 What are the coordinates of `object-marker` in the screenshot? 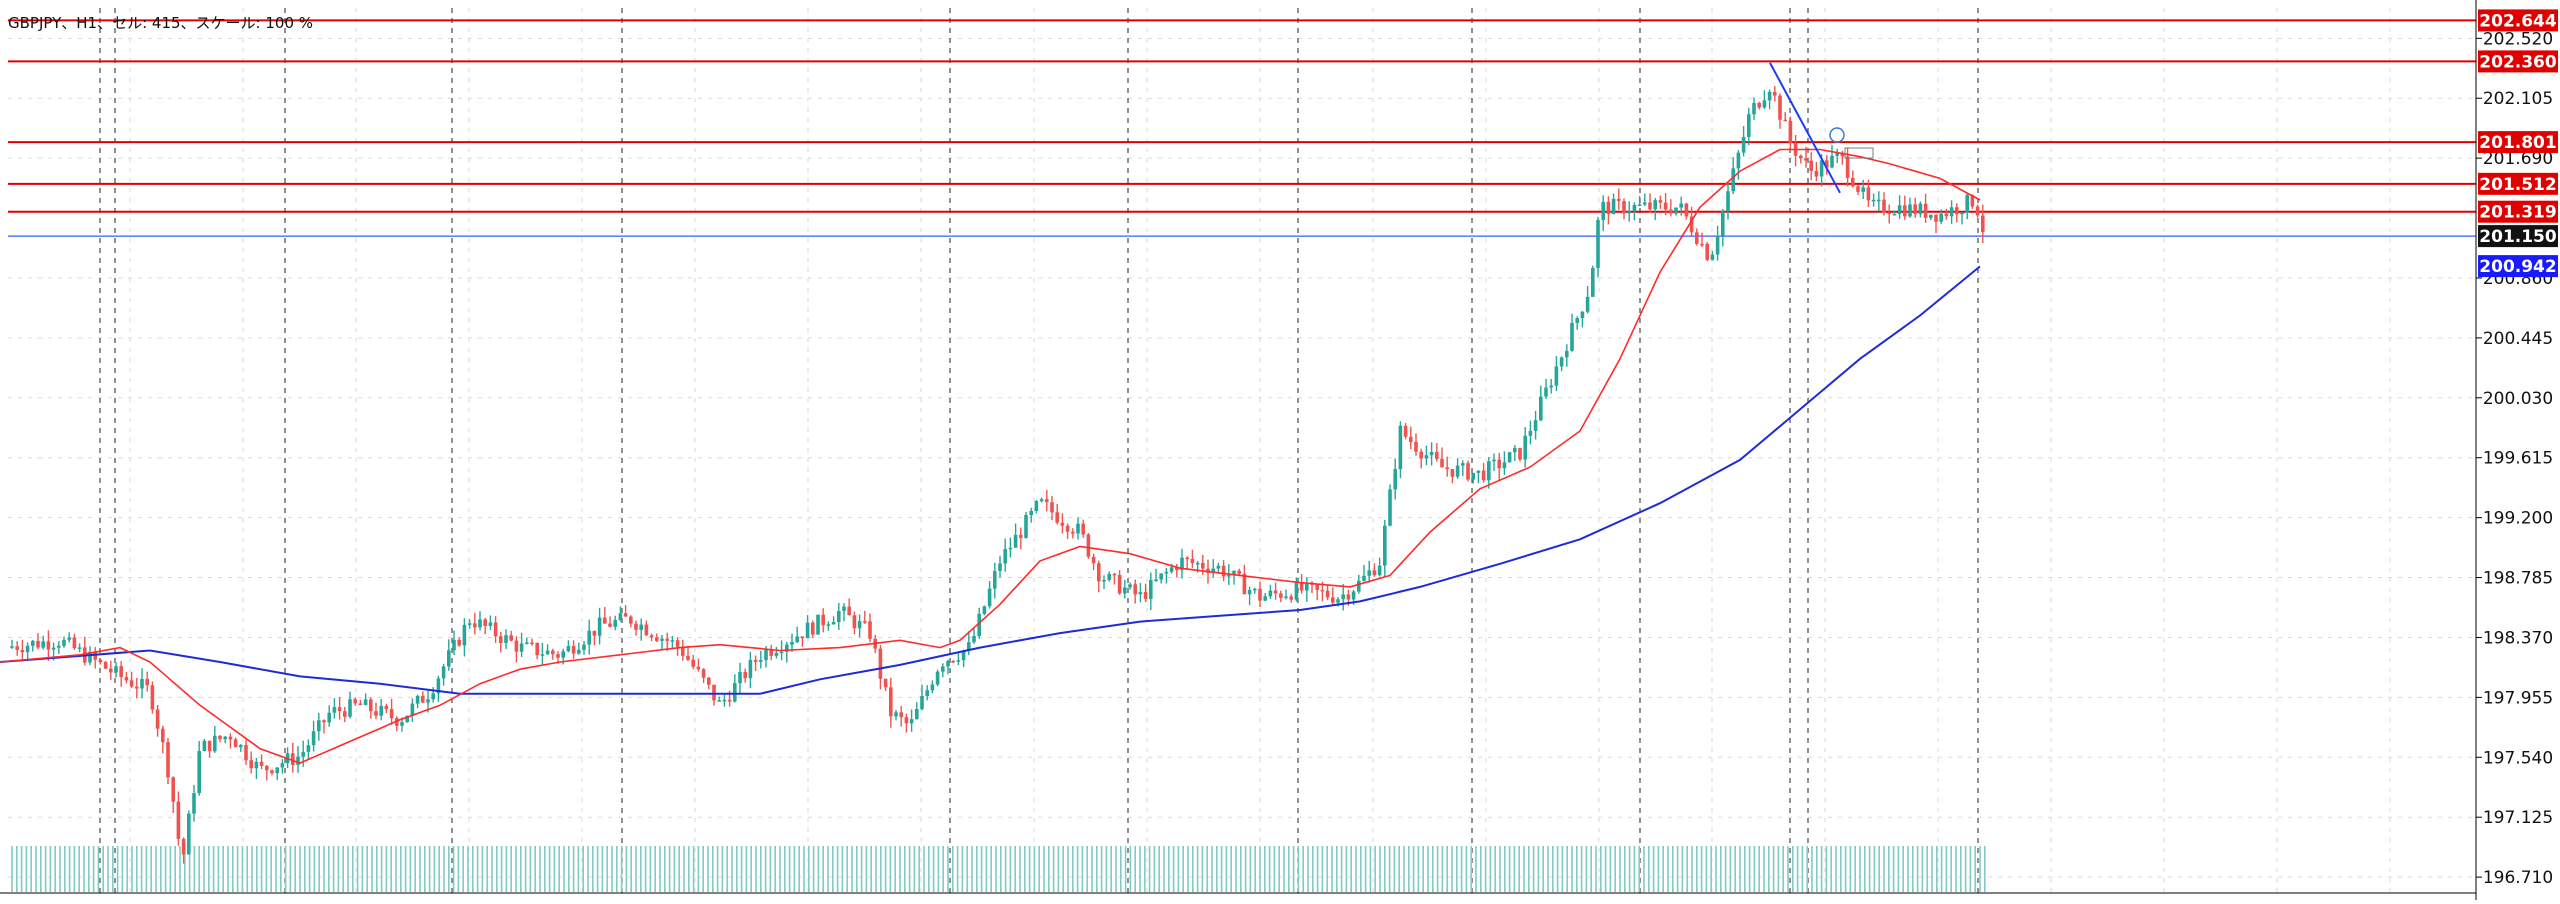 It's located at (1859, 153).